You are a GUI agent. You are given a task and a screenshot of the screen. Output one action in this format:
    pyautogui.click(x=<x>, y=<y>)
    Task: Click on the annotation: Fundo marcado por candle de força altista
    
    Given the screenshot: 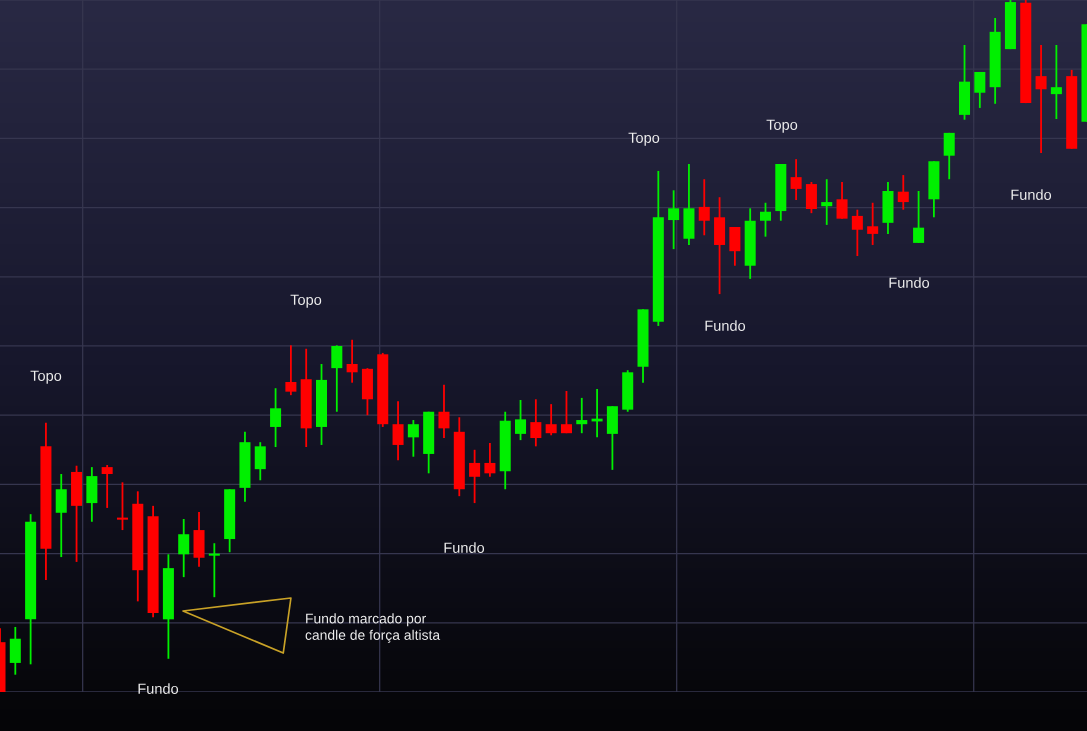 What is the action you would take?
    pyautogui.click(x=373, y=628)
    